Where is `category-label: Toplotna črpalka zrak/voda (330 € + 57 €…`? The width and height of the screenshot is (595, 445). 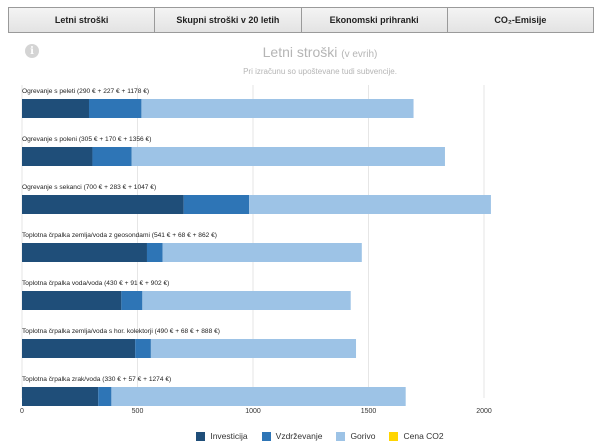 category-label: Toplotna črpalka zrak/voda (330 € + 57 €… is located at coordinates (96, 379).